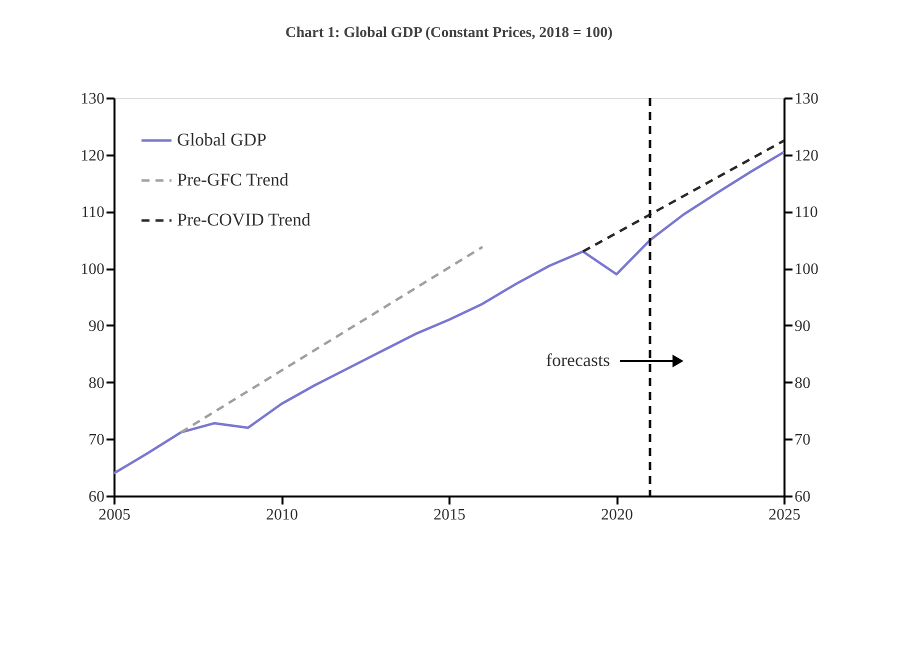 The width and height of the screenshot is (923, 666). Describe the element at coordinates (449, 33) in the screenshot. I see `chart-title: Chart 1: Global GDP (Constant Prices, 2018 = 100)` at that location.